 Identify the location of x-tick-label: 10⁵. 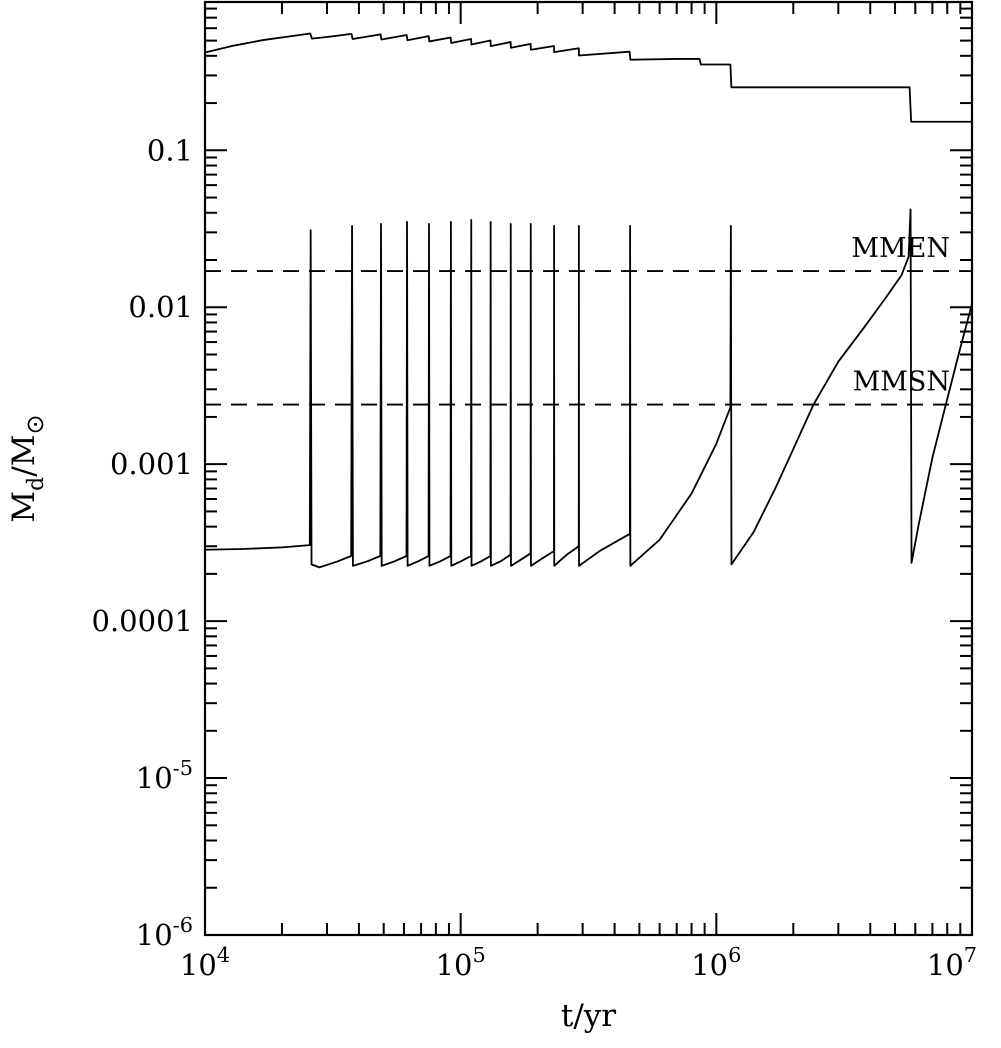
(461, 962).